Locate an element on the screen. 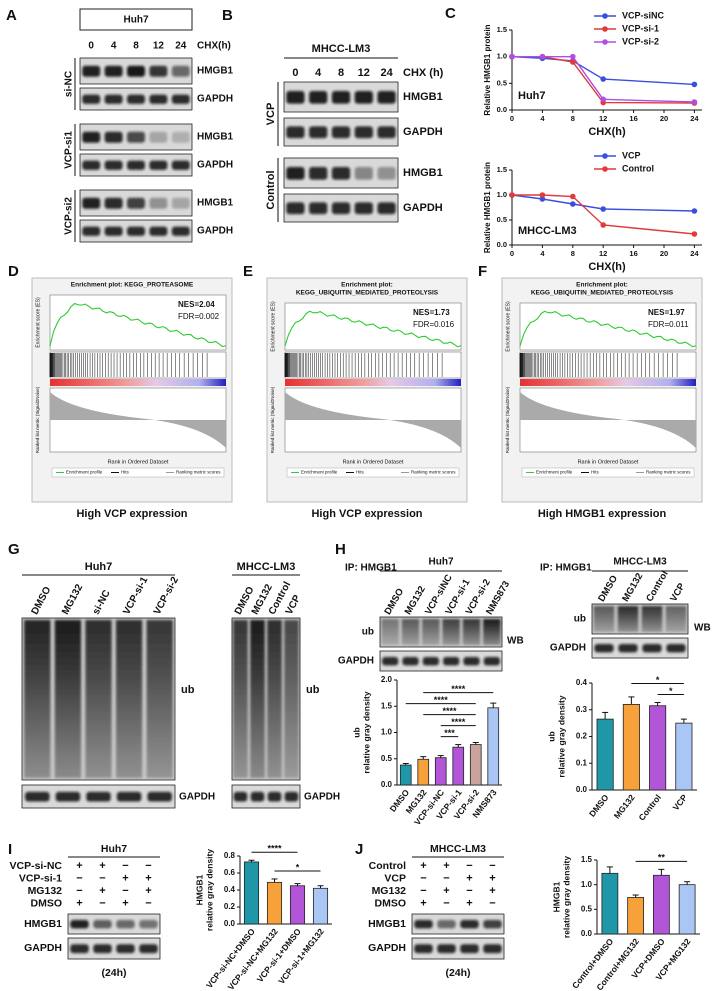  blot is located at coordinates (458, 948).